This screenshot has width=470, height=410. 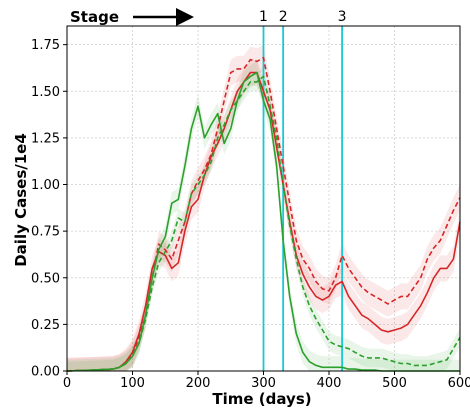 What do you see at coordinates (263, 17) in the screenshot?
I see `stage-number: 1` at bounding box center [263, 17].